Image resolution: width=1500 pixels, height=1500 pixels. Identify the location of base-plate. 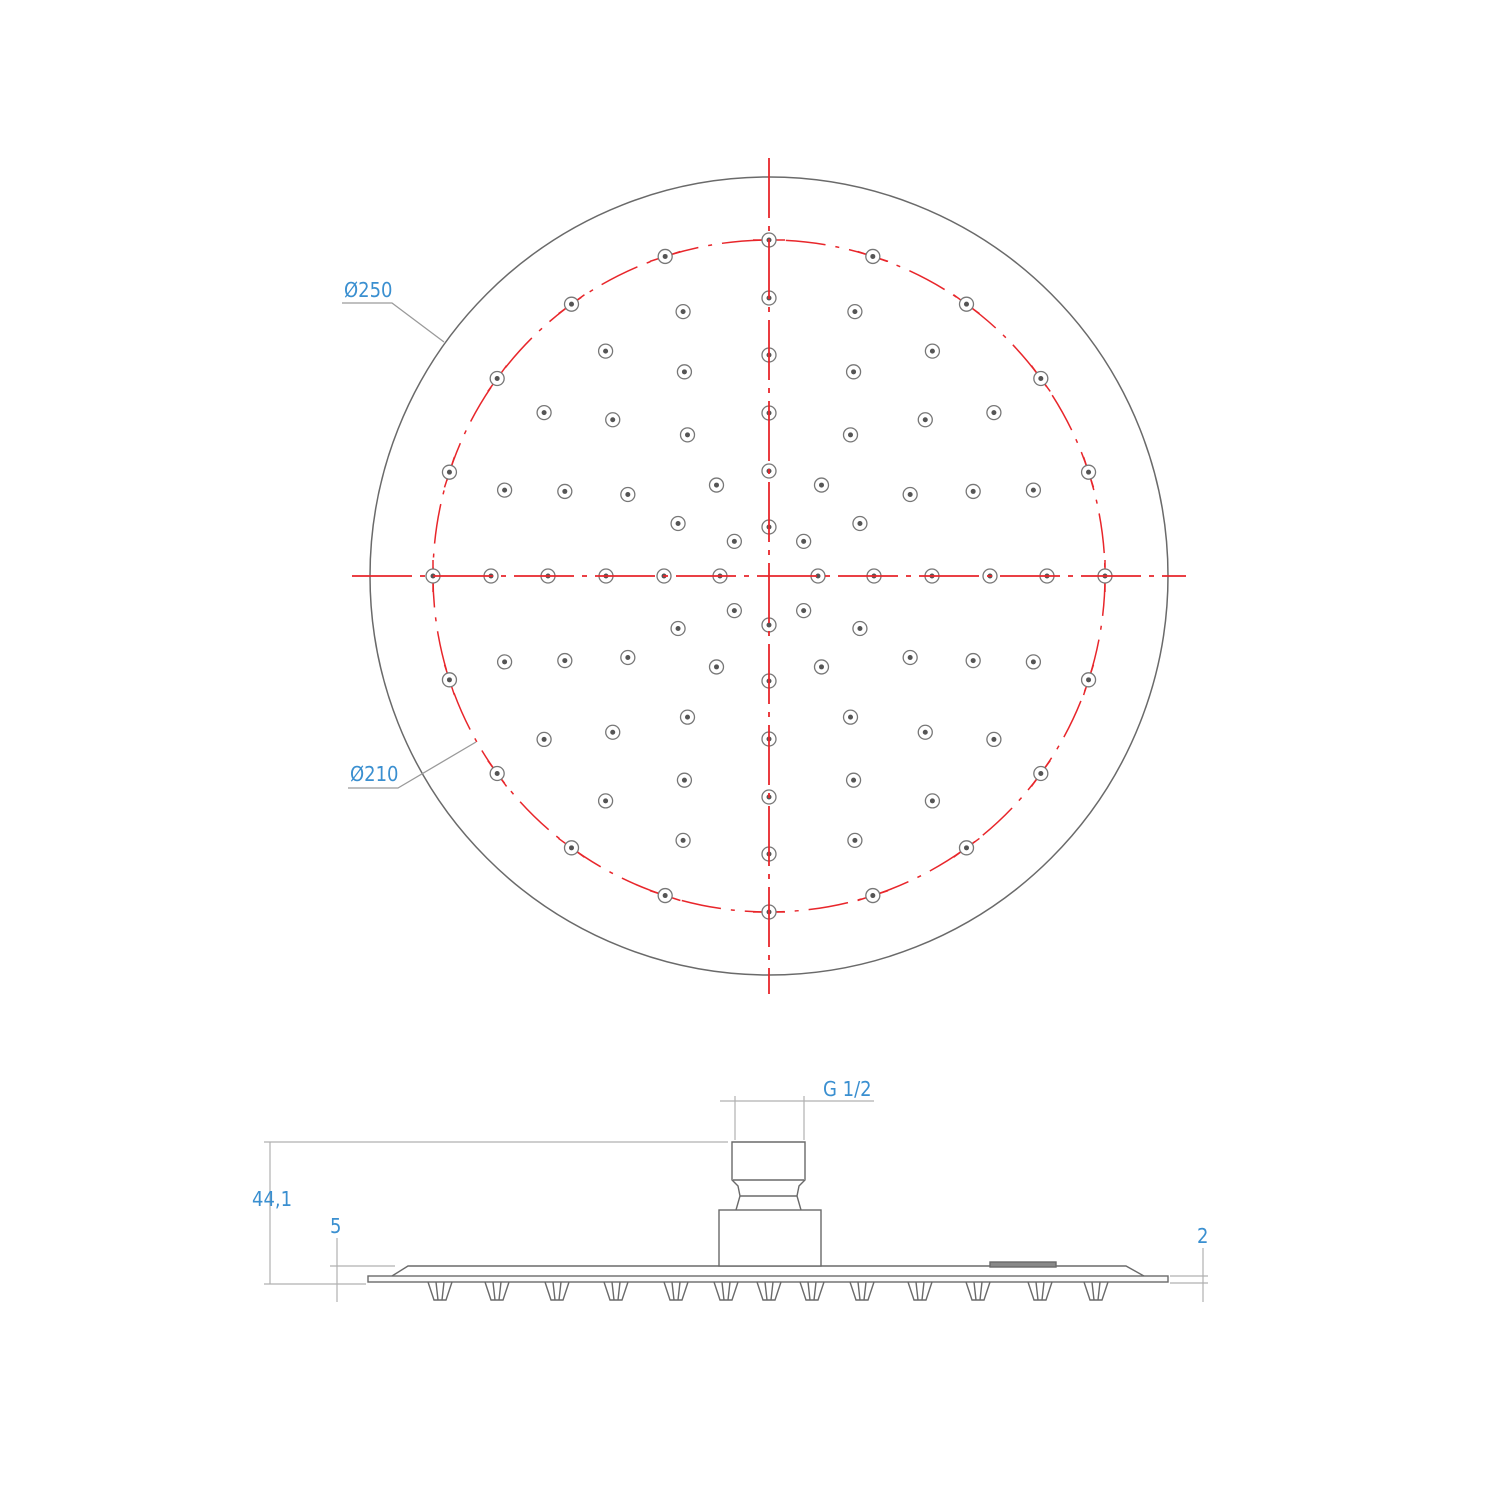
(768, 1279).